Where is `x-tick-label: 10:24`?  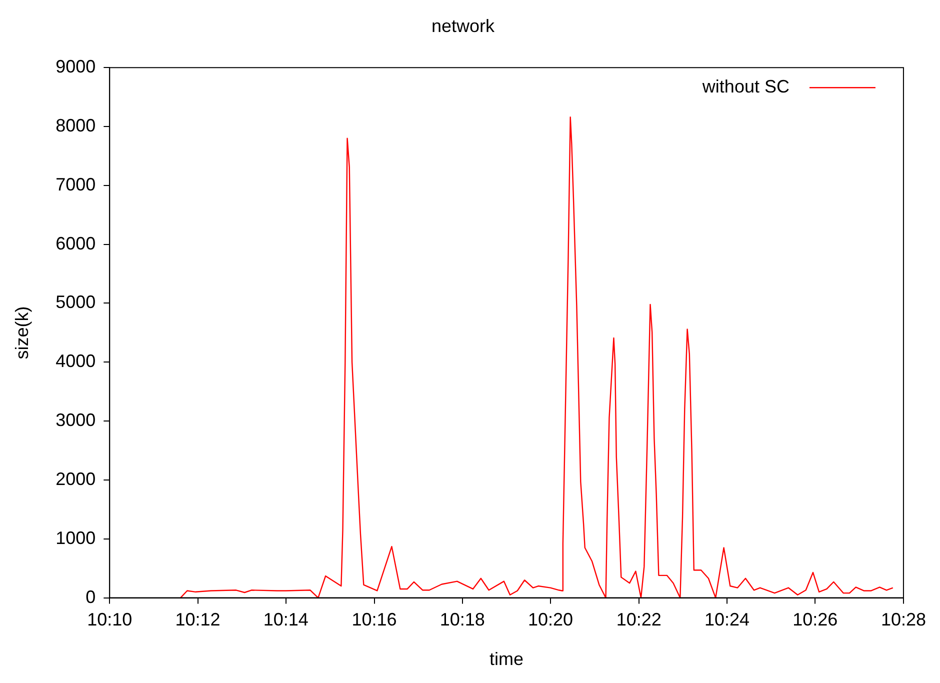 x-tick-label: 10:24 is located at coordinates (727, 620).